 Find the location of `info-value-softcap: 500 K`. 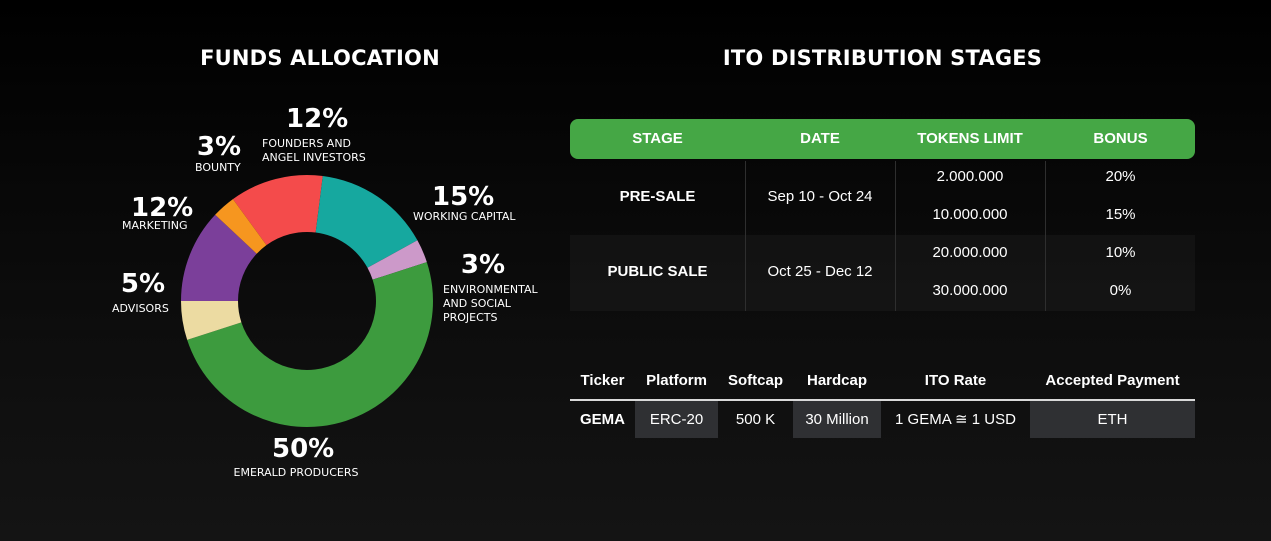

info-value-softcap: 500 K is located at coordinates (755, 419).